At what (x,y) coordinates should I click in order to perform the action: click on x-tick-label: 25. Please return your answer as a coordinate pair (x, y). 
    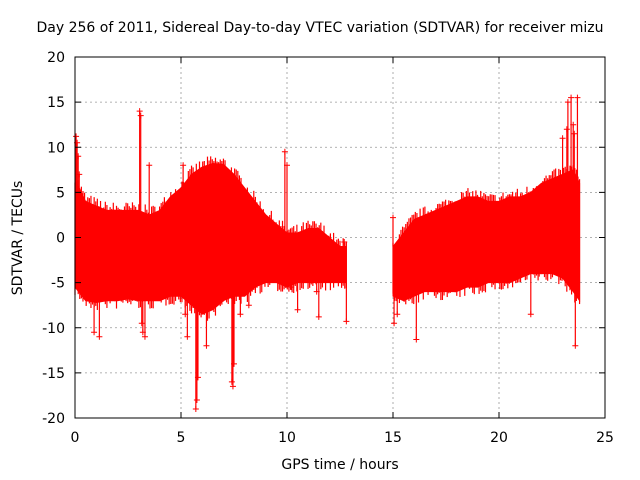
    Looking at the image, I should click on (605, 438).